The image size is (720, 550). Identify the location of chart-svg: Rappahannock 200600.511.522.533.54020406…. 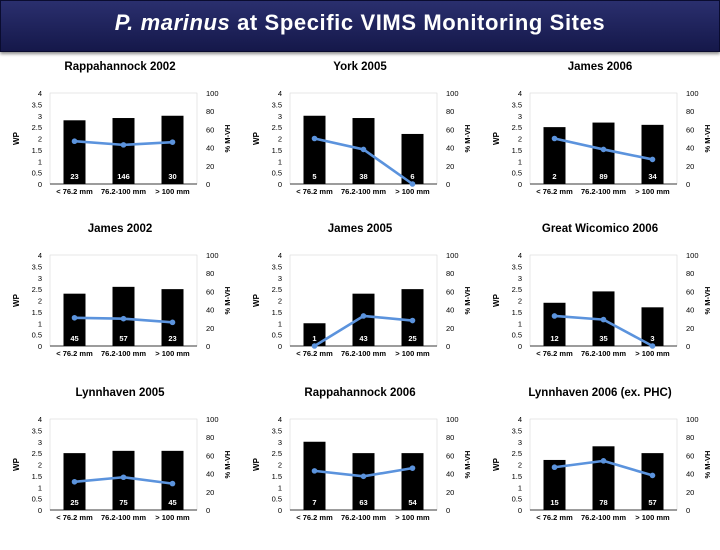
(362, 454).